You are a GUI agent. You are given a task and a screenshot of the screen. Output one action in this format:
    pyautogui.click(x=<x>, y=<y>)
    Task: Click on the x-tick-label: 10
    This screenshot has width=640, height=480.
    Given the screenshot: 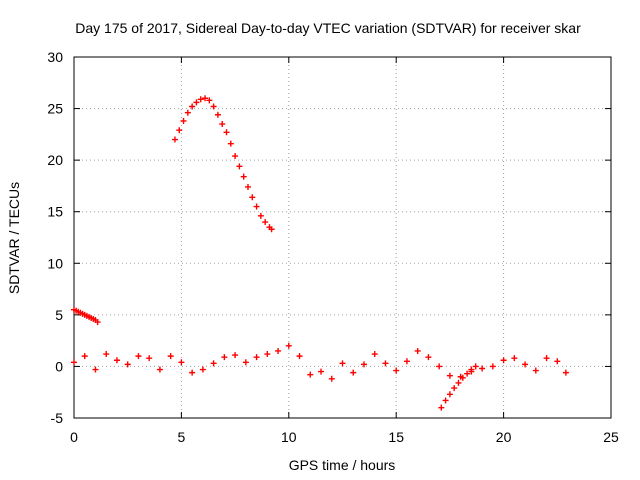 What is the action you would take?
    pyautogui.click(x=289, y=437)
    